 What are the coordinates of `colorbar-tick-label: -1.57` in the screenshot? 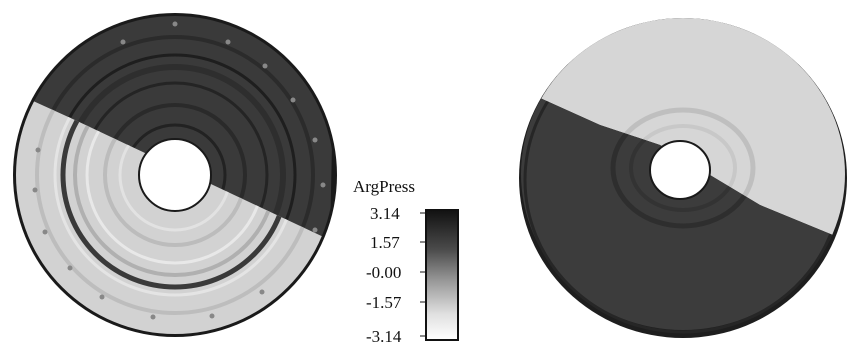 It's located at (384, 302).